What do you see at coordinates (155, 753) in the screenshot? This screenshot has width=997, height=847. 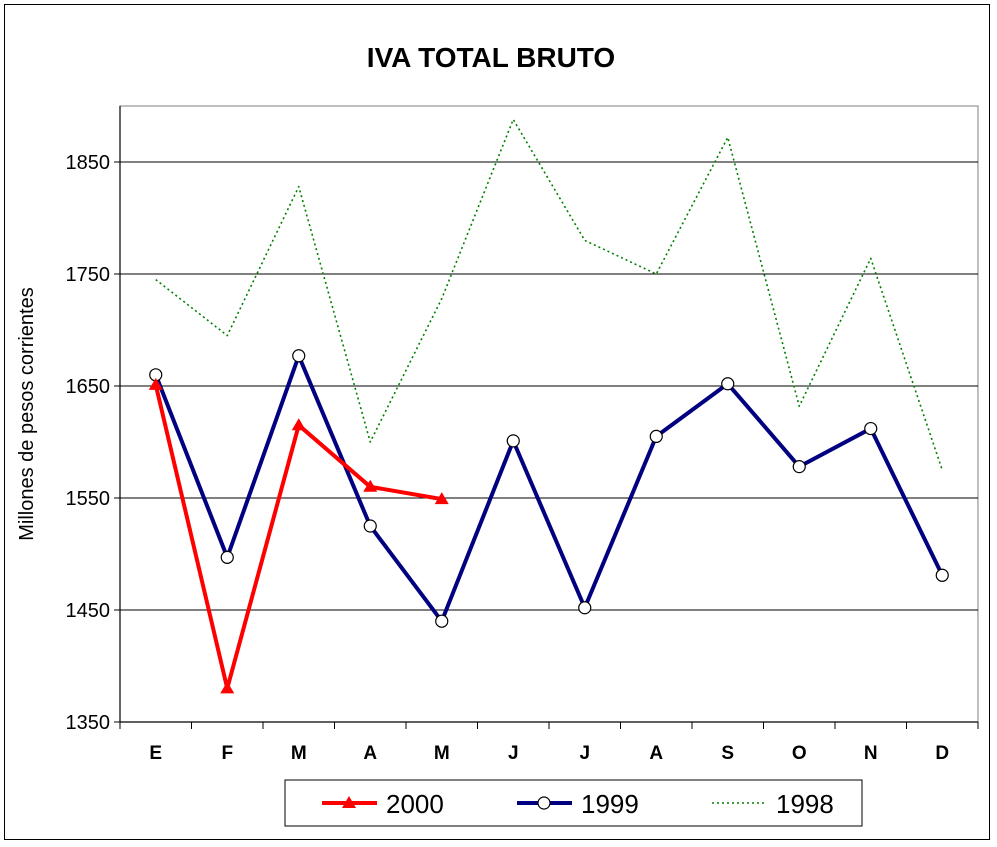 I see `x-tick-label: E` at bounding box center [155, 753].